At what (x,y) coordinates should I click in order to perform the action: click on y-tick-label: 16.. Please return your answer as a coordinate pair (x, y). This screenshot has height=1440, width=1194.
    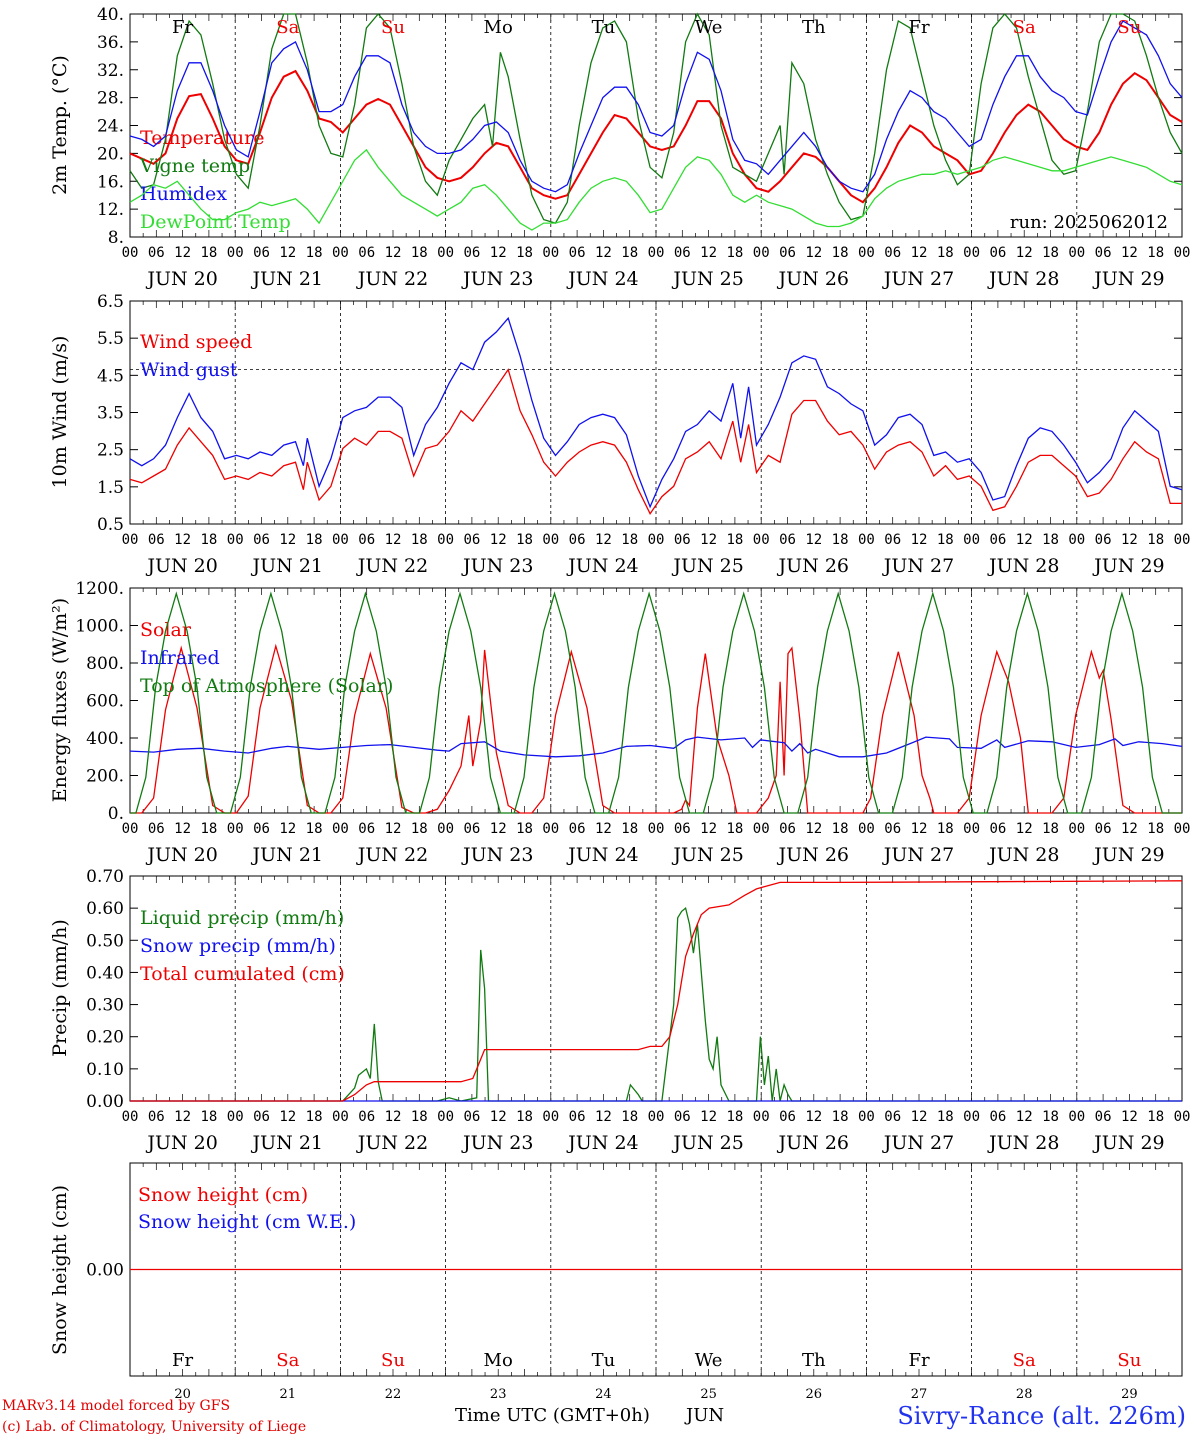
    Looking at the image, I should click on (110, 182).